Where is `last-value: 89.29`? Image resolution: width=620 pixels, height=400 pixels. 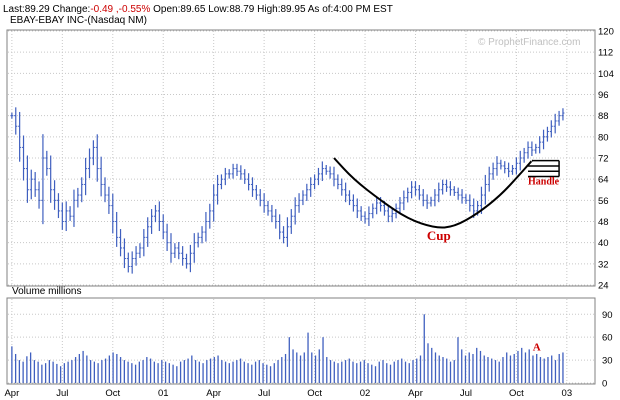 last-value: 89.29 is located at coordinates (37, 9).